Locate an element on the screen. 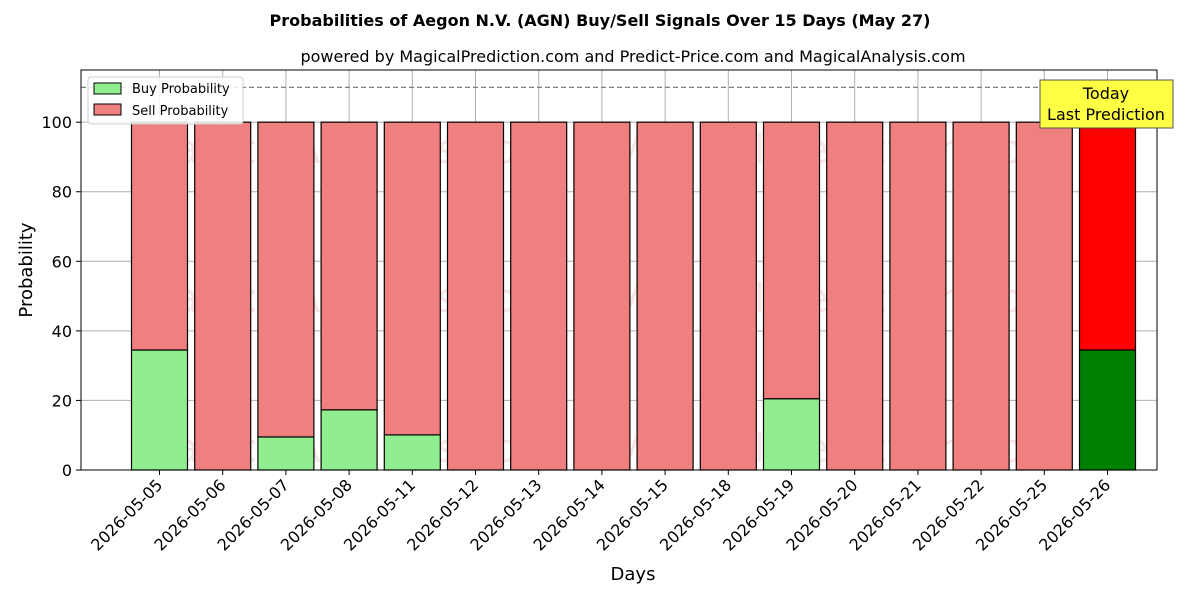 The width and height of the screenshot is (1200, 600). y-axis-ticks: 0 20 40 60 80 100 is located at coordinates (61, 296).